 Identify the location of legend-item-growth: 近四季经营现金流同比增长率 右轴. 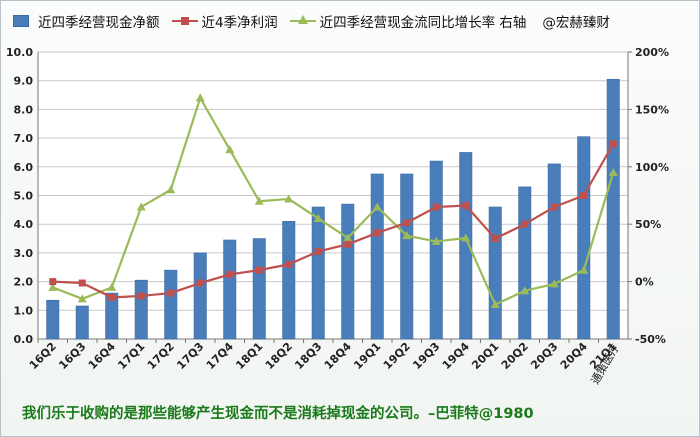
(408, 21).